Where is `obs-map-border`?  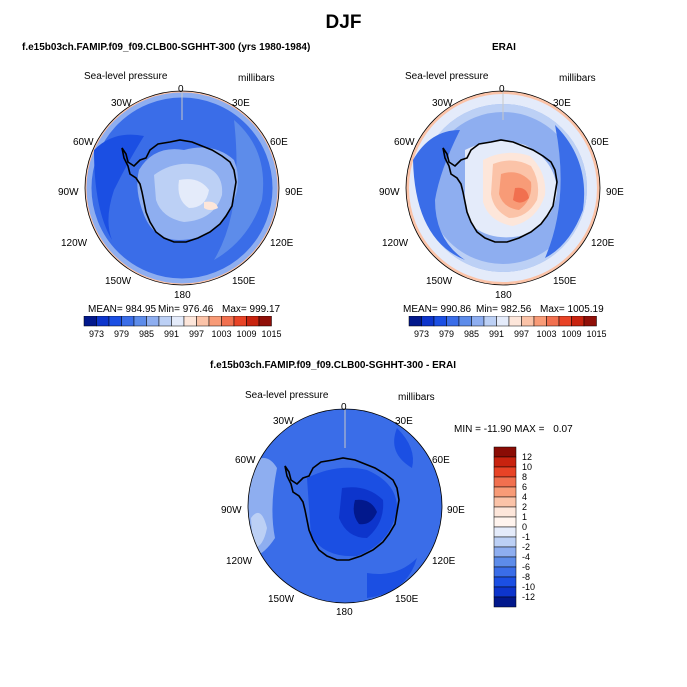
obs-map-border is located at coordinates (503, 188).